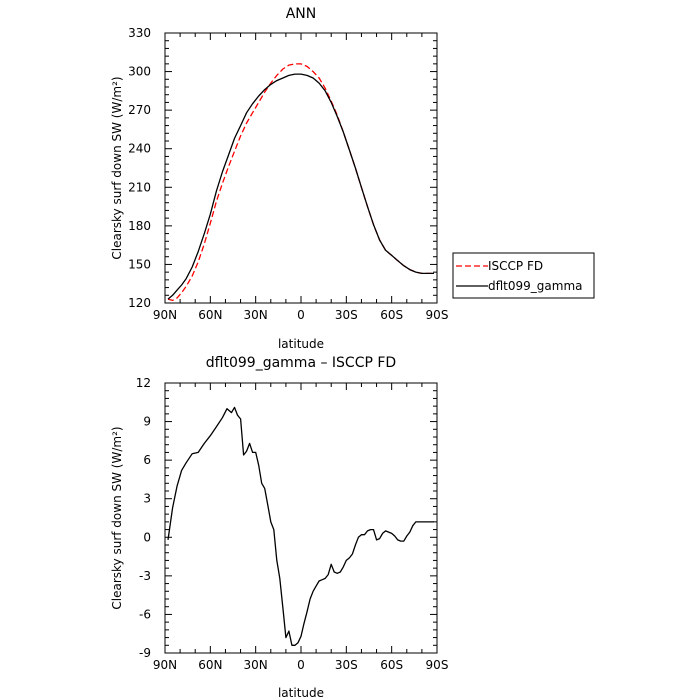  Describe the element at coordinates (301, 363) in the screenshot. I see `chart-title: dflt099_gamma – ISCCP FD` at that location.